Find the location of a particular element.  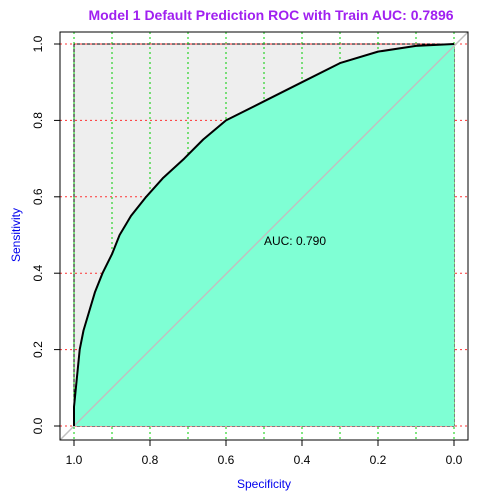

x-tick-label: 0.2 is located at coordinates (378, 460).